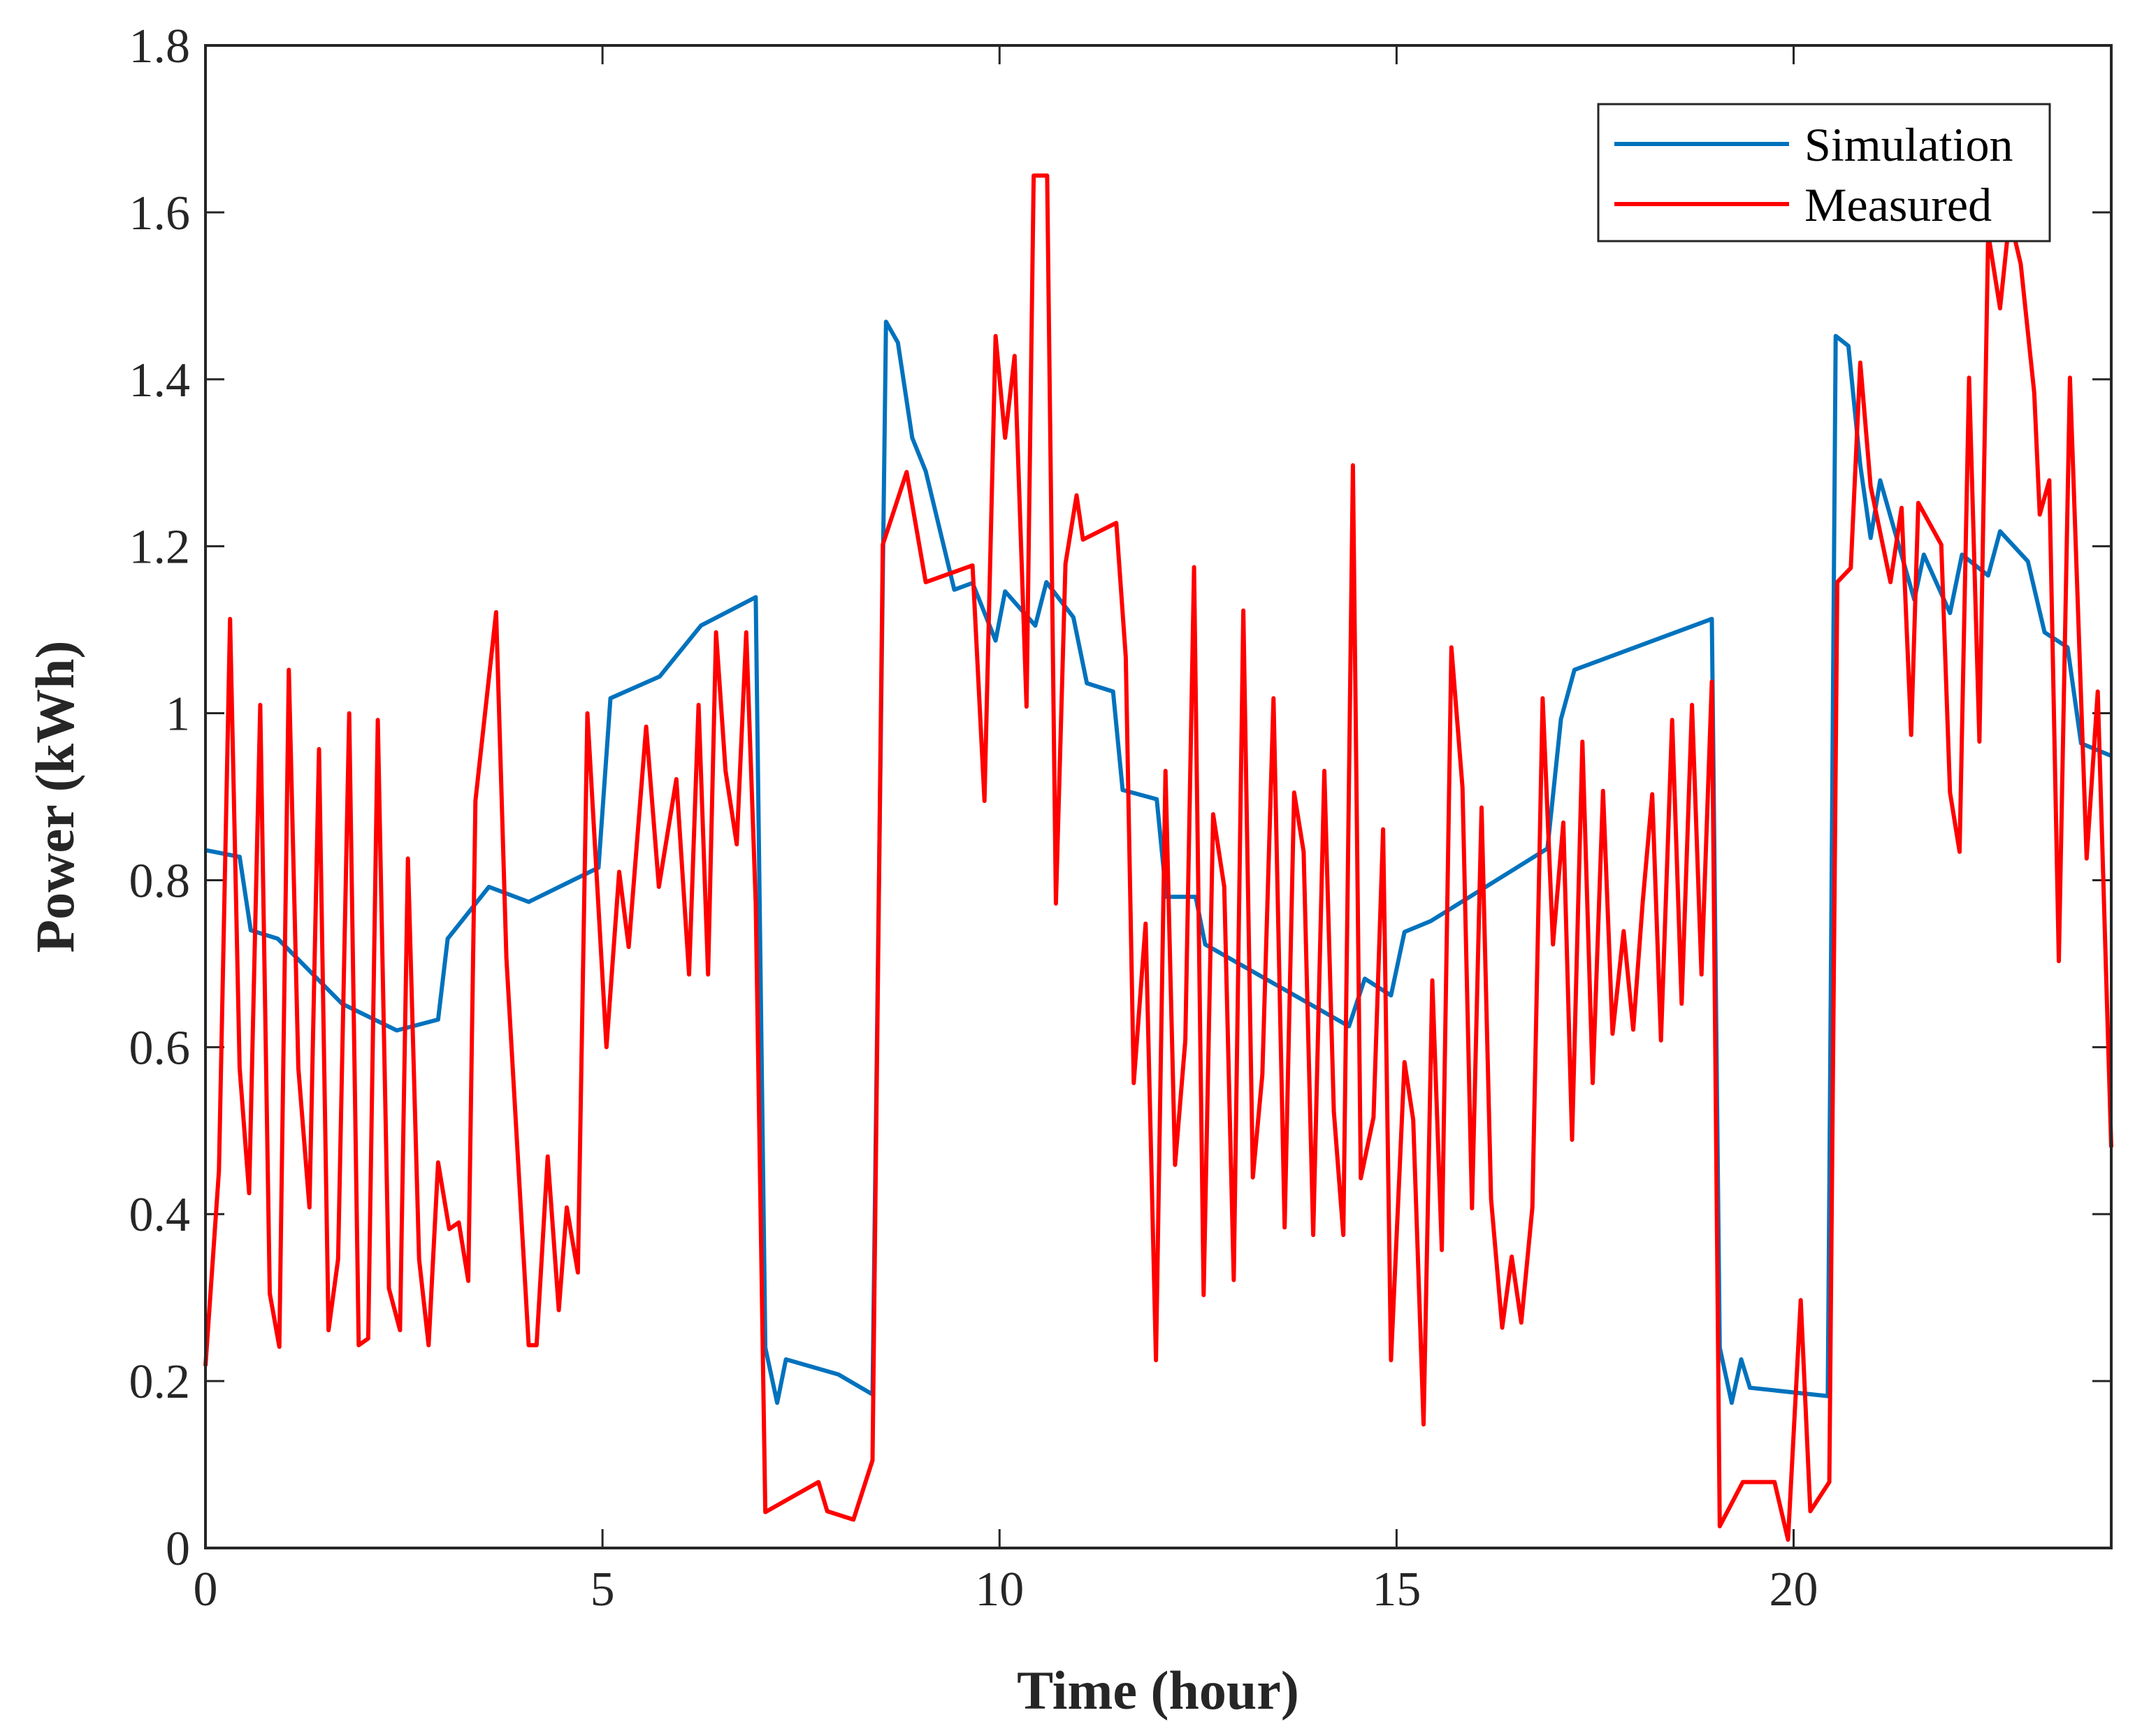 The height and width of the screenshot is (1736, 2135). I want to click on x-tick-label: 15, so click(1396, 1589).